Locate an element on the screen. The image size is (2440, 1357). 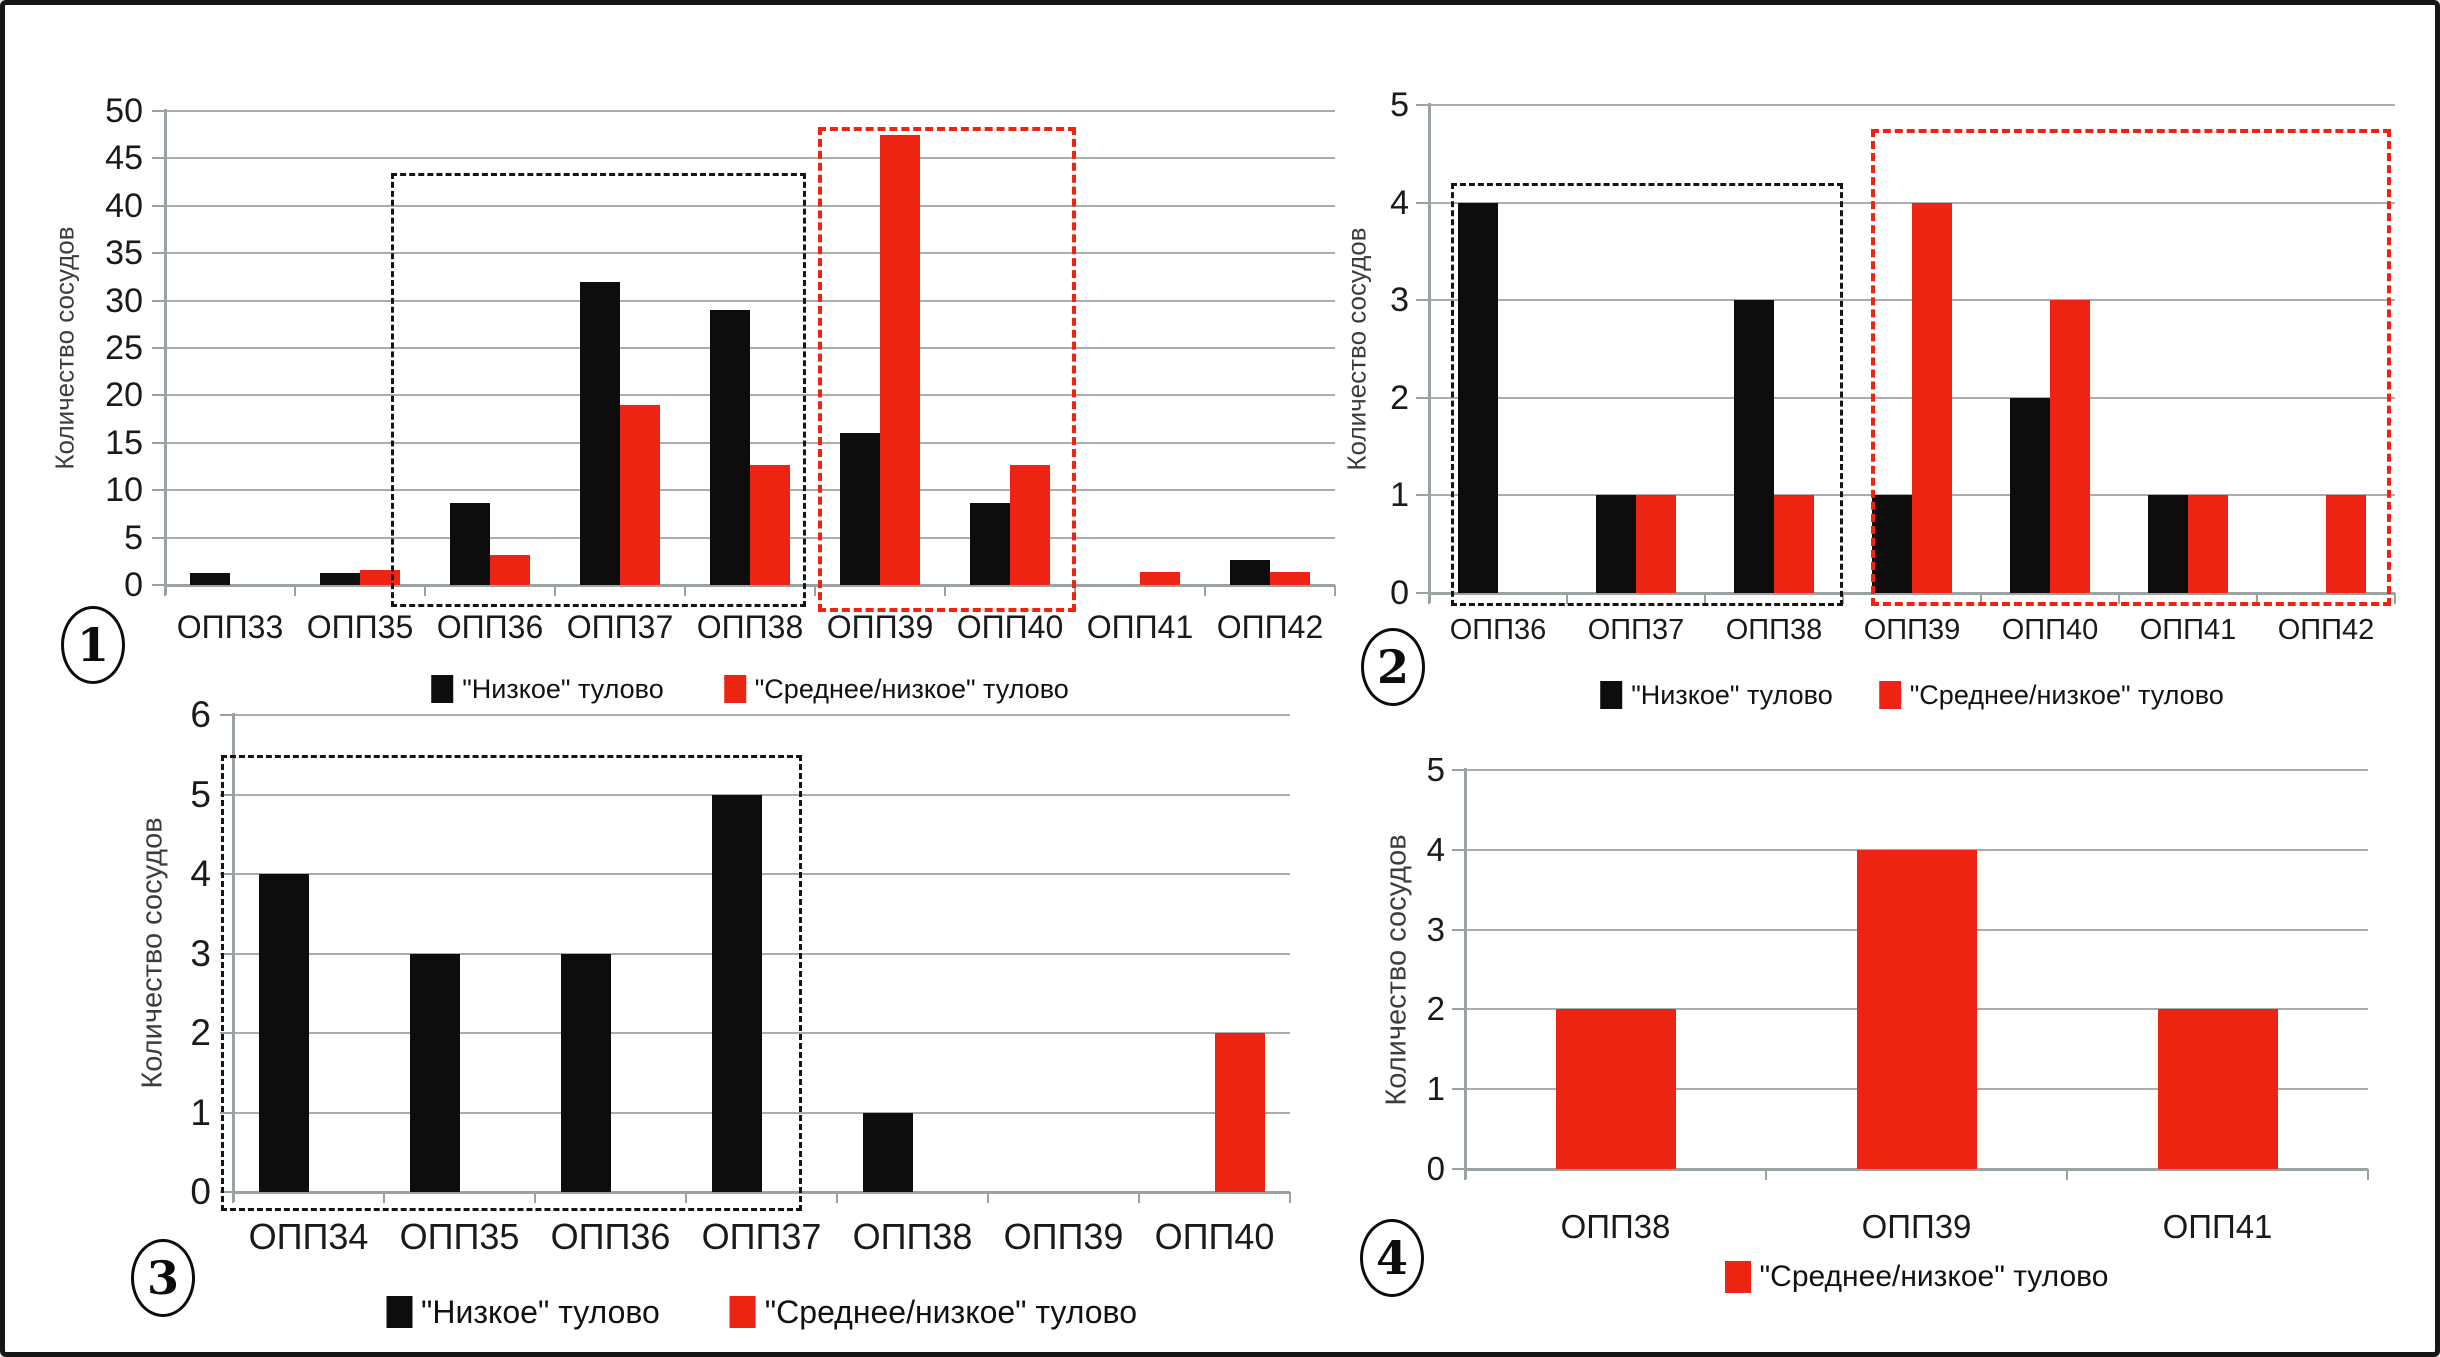
p1-xlabel-opp36: ОПП36 is located at coordinates (490, 627).